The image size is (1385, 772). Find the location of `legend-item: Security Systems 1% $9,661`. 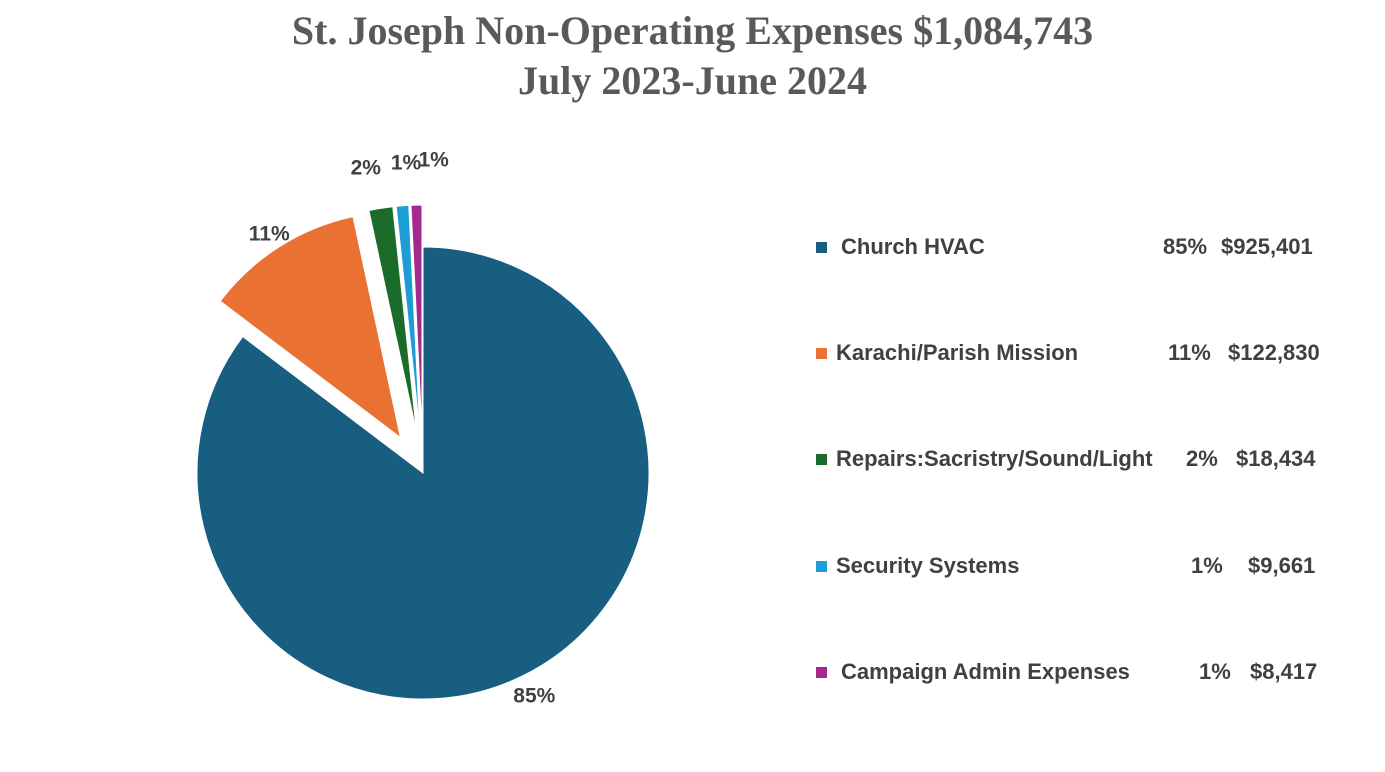

legend-item: Security Systems 1% $9,661 is located at coordinates (692, 566).